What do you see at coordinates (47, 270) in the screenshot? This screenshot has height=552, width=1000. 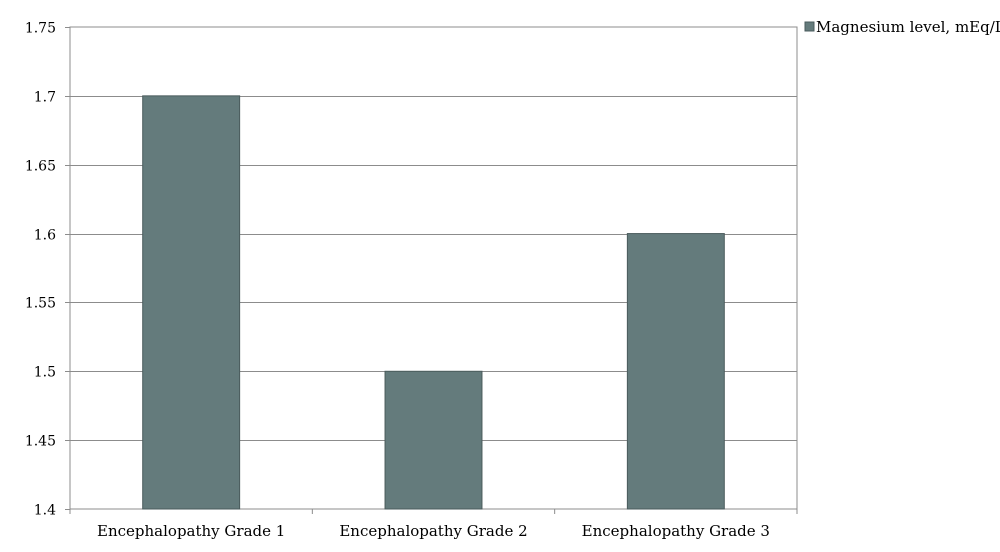 I see `y-axis-ticks: 1.4 1.45 1.5 1.55 1.6 1.65 1.7 1.75` at bounding box center [47, 270].